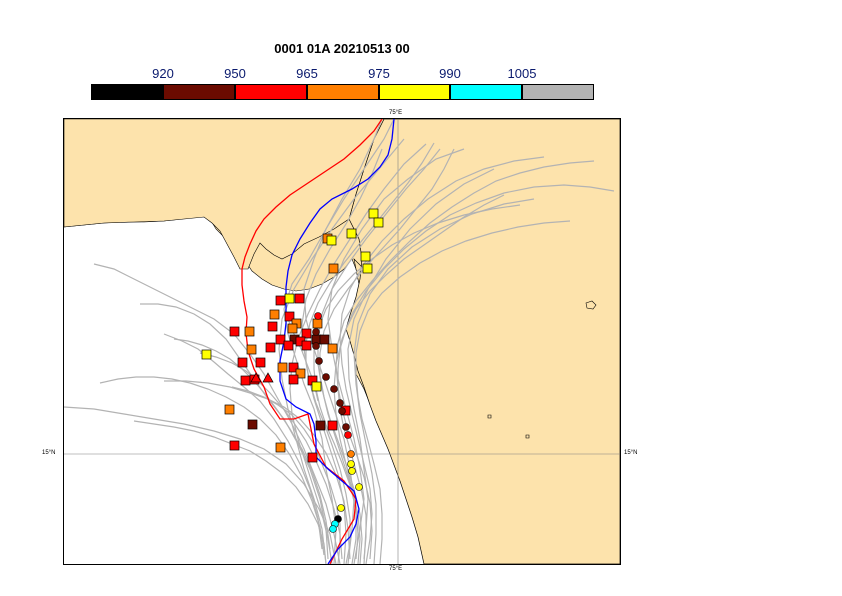  I want to click on analysis-points, so click(337, 422).